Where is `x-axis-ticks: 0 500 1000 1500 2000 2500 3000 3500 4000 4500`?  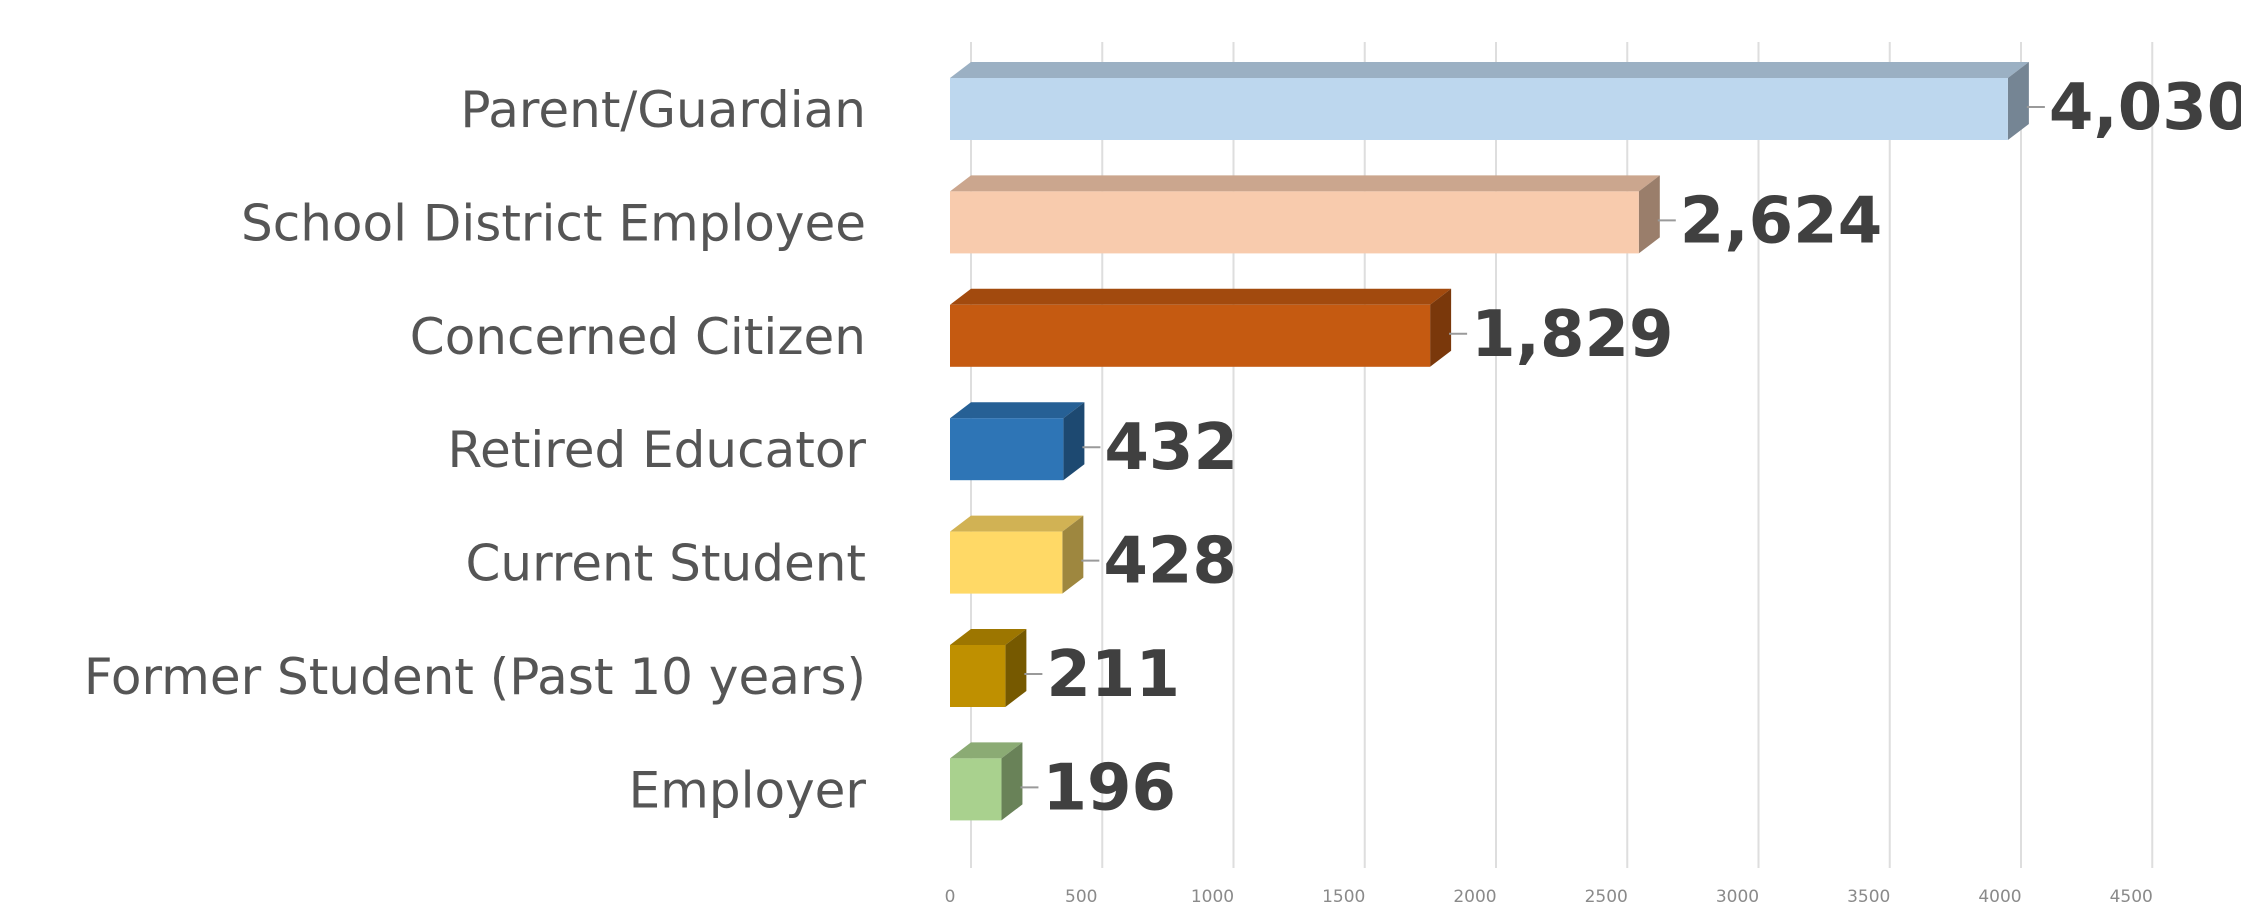 x-axis-ticks: 0 500 1000 1500 2000 2500 3000 3500 4000 4500 is located at coordinates (1549, 897).